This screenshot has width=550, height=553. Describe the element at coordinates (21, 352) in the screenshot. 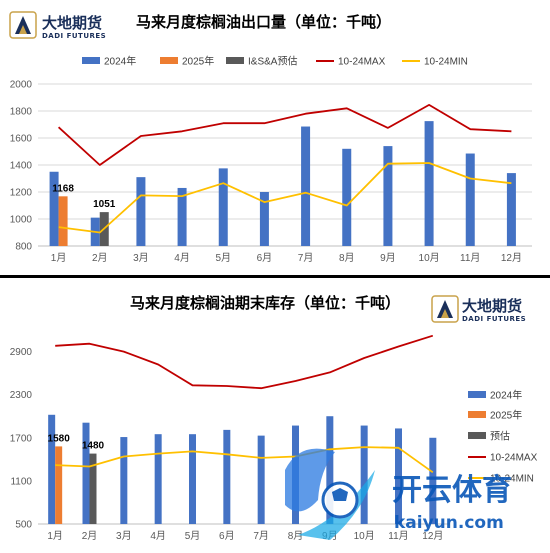

I see `y-tick-label: 2900` at that location.